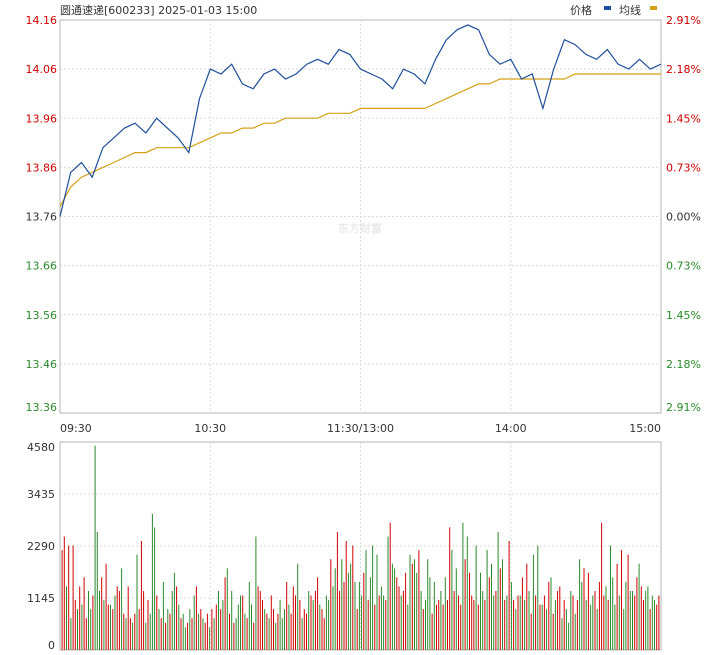  I want to click on volume-tick-label: 1145, so click(41, 598).